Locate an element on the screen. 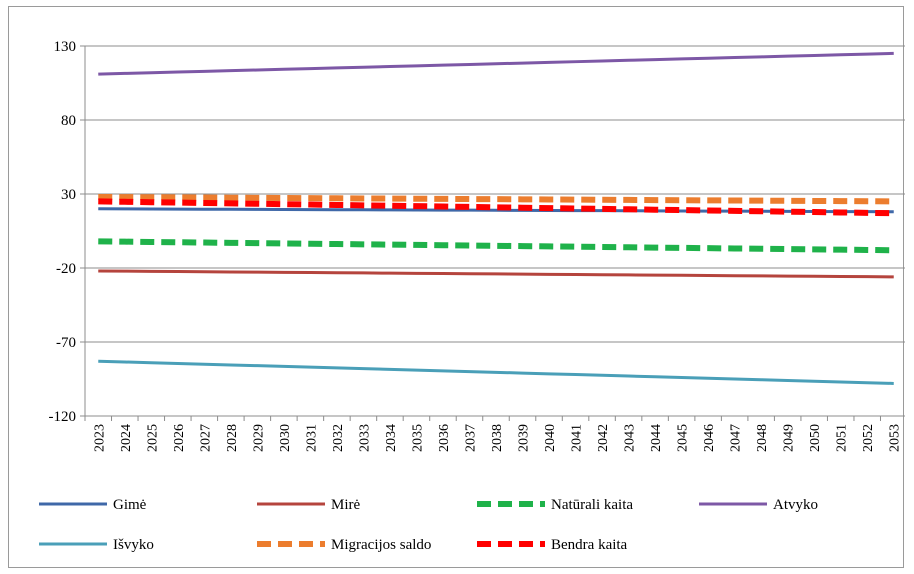 This screenshot has height=574, width=914. x-tick-label: 2046 is located at coordinates (709, 438).